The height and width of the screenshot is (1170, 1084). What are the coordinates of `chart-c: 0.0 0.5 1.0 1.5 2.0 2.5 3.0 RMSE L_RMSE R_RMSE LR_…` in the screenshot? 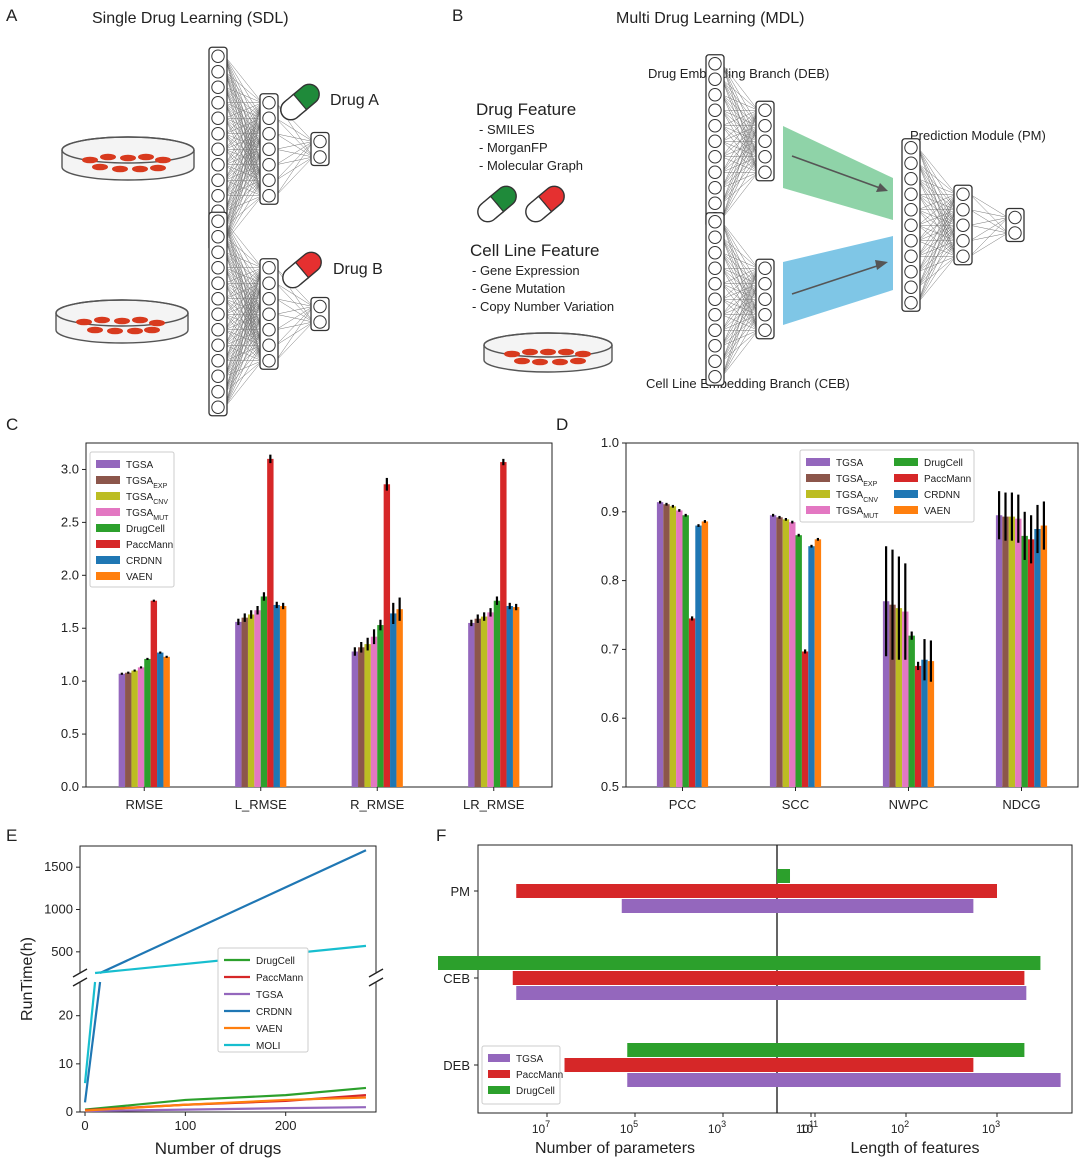 It's located at (307, 627).